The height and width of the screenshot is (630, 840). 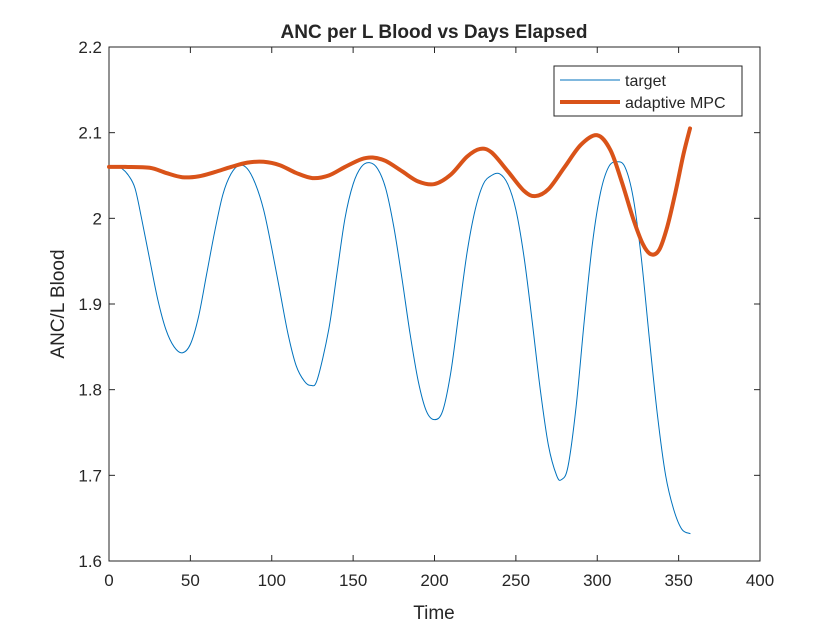 What do you see at coordinates (400, 191) in the screenshot?
I see `series-line-adaptive-mpc` at bounding box center [400, 191].